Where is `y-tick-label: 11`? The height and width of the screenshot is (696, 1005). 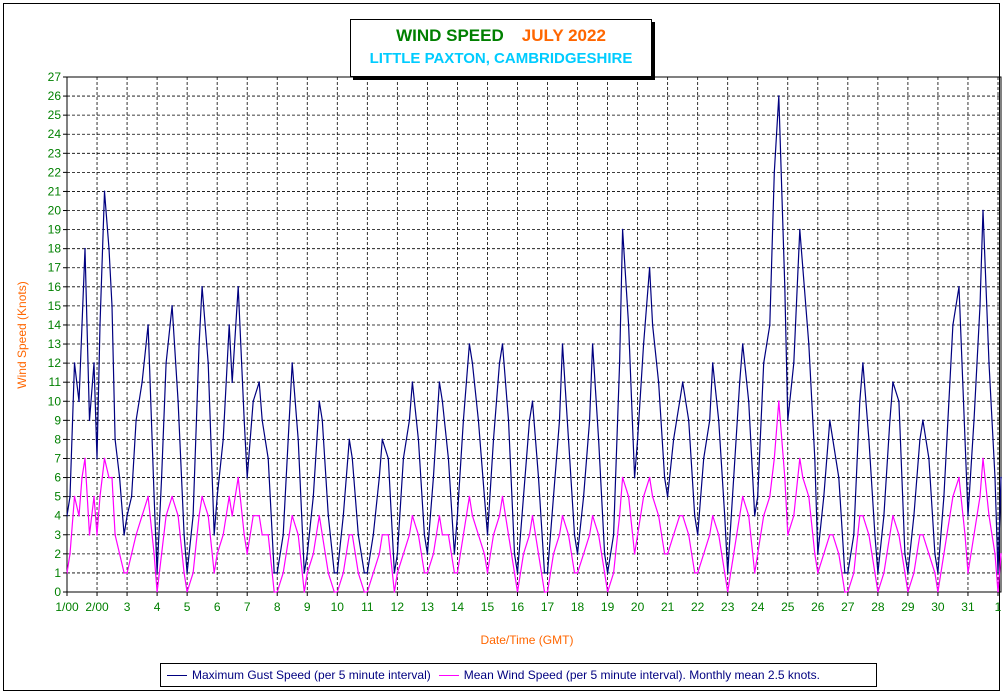
y-tick-label: 11 is located at coordinates (55, 382).